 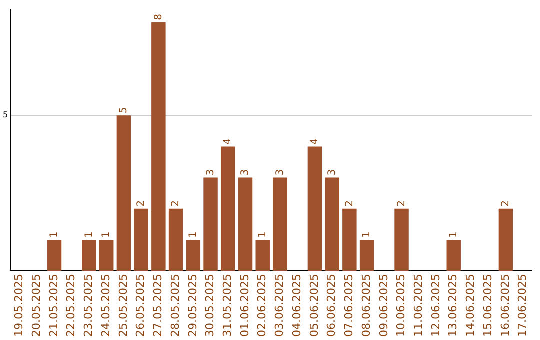 What do you see at coordinates (245, 306) in the screenshot?
I see `x-tick-label: 01.06.2025` at bounding box center [245, 306].